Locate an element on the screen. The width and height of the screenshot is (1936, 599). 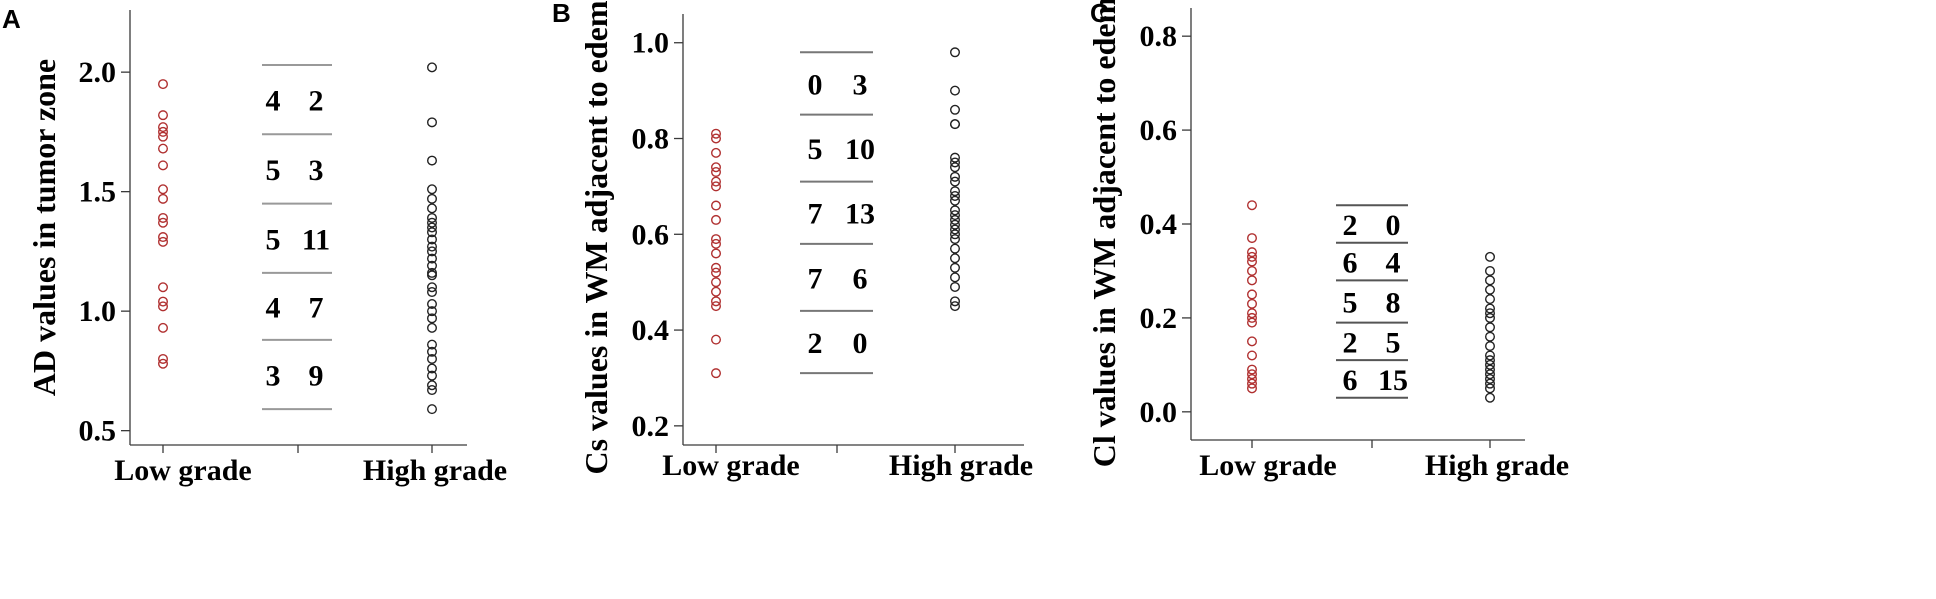
count-high-c-2: 8 is located at coordinates (1393, 302).